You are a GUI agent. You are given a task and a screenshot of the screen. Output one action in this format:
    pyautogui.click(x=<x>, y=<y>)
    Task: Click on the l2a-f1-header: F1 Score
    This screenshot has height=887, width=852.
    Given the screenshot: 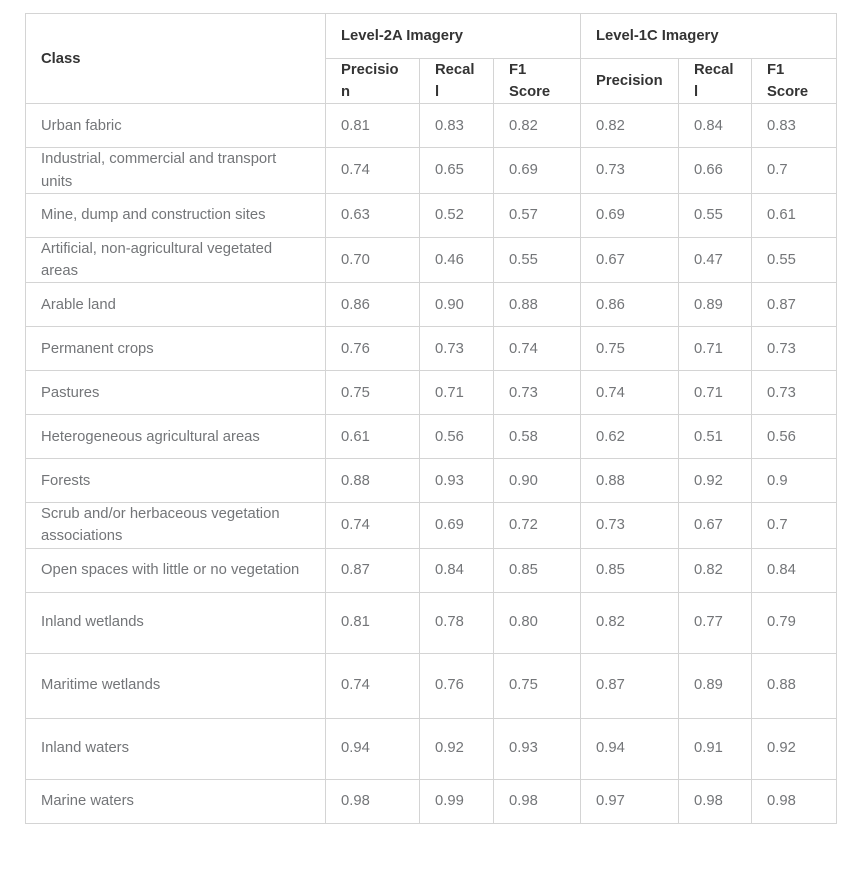 What is the action you would take?
    pyautogui.click(x=537, y=81)
    